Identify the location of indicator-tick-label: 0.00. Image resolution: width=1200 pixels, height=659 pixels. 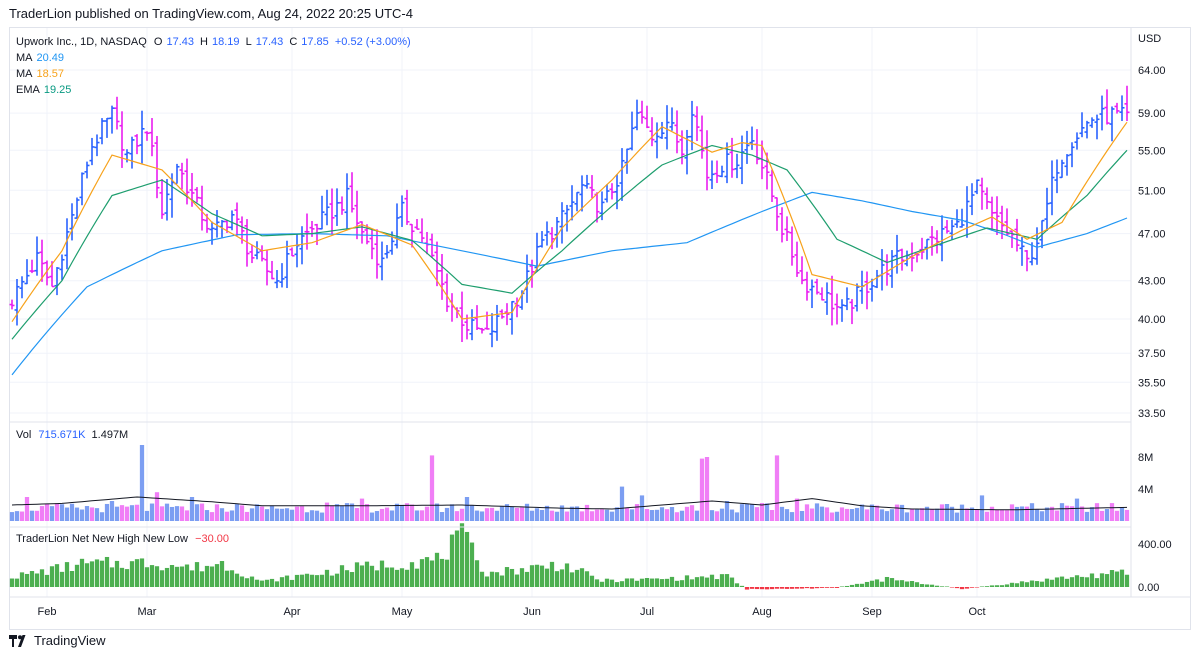
(1148, 588).